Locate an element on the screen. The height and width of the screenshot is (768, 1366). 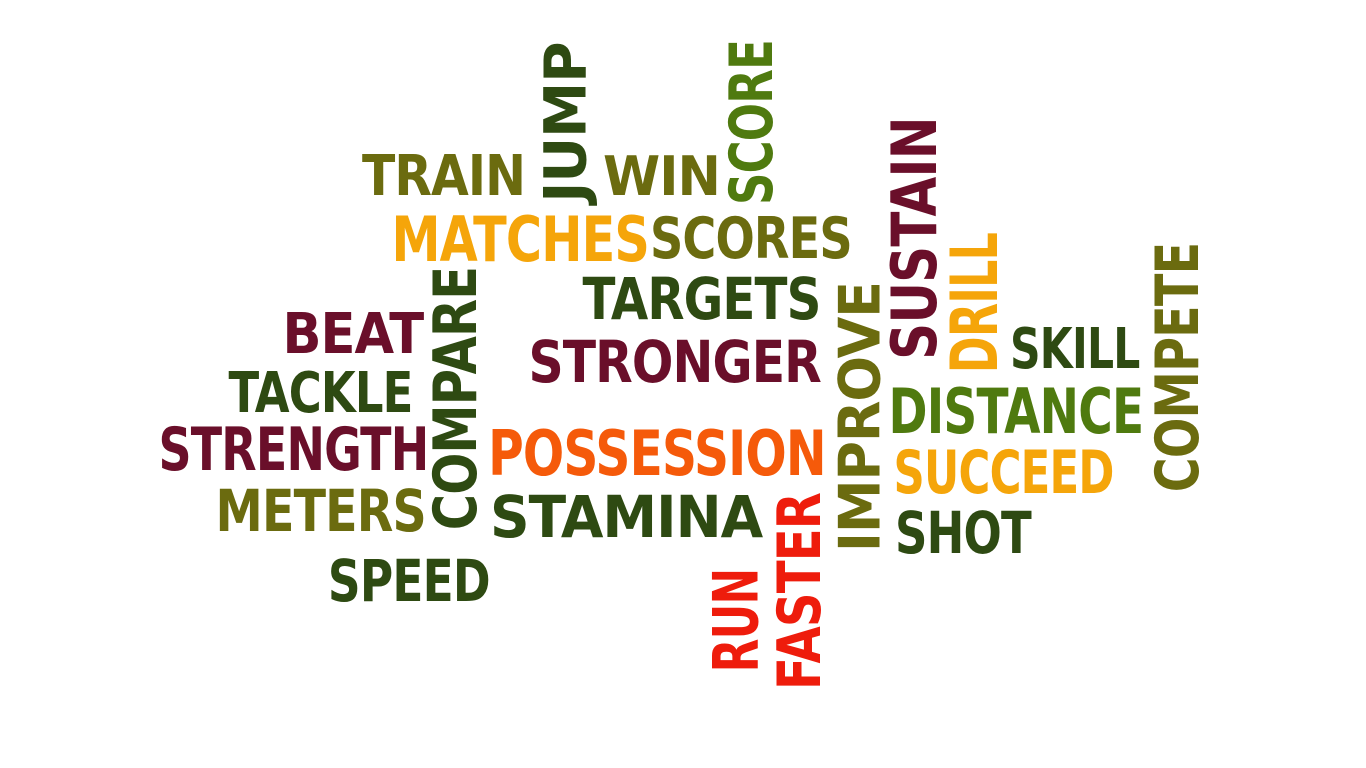
word-matches: MATCHES is located at coordinates (519, 239).